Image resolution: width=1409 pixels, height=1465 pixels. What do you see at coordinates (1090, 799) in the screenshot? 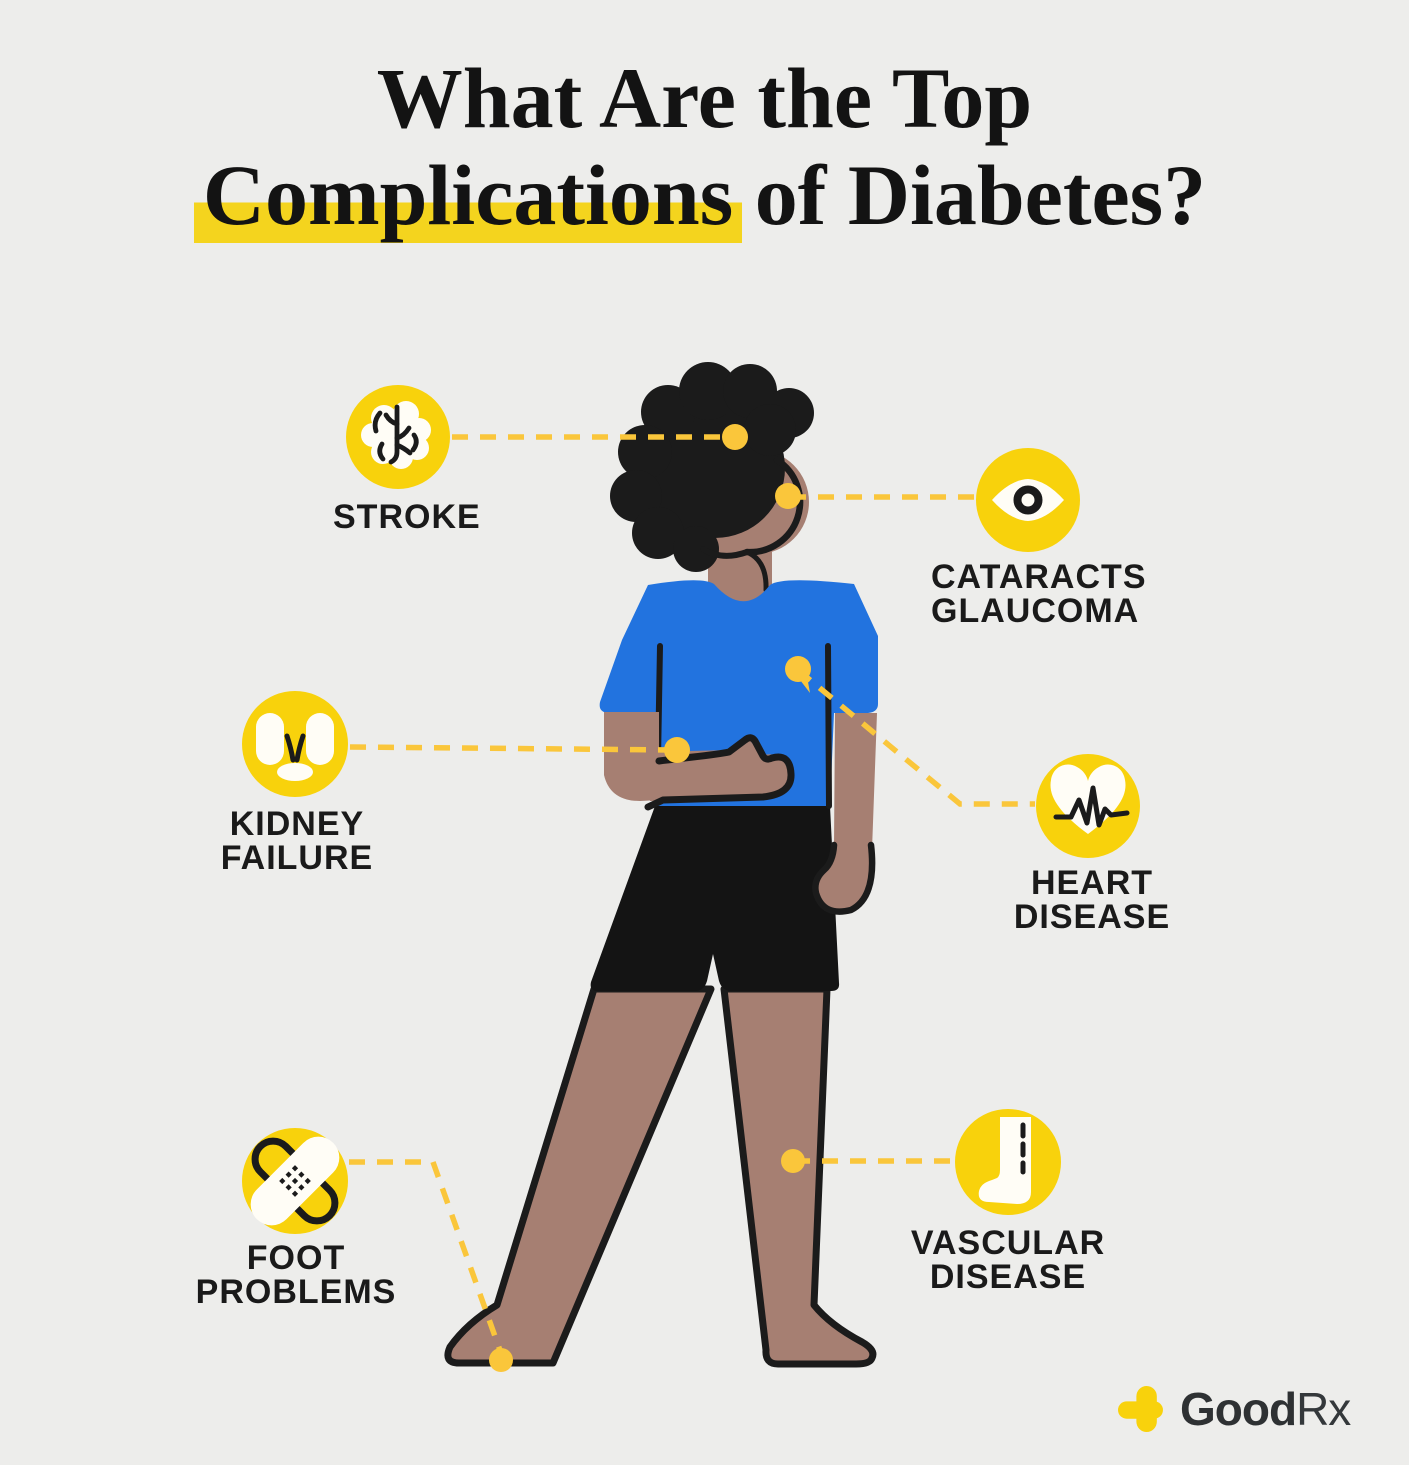
I see `heart-icon` at bounding box center [1090, 799].